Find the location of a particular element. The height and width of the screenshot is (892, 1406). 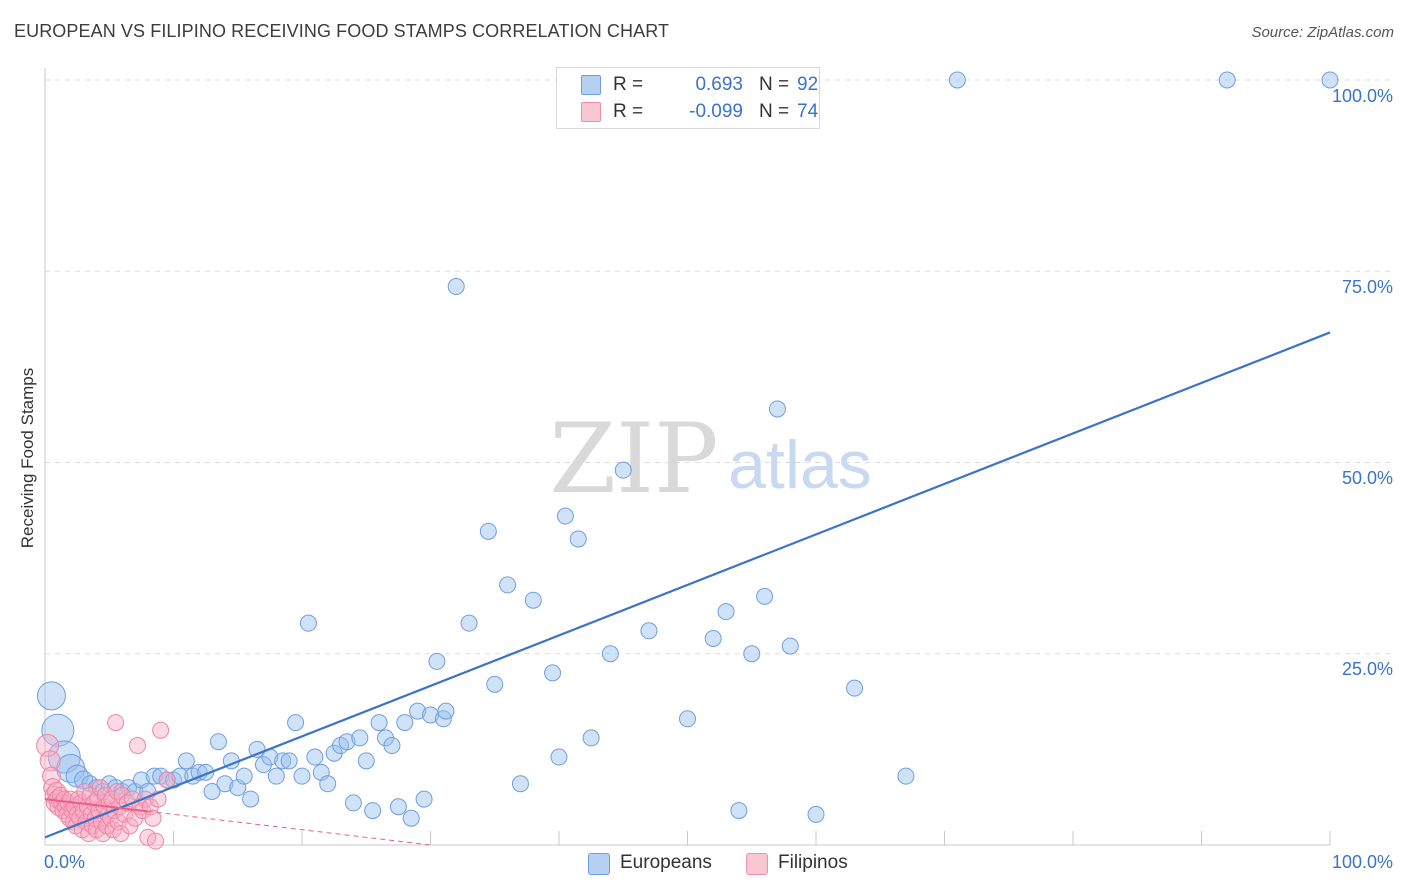

y-tick-label: 75.0% is located at coordinates (1367, 287).